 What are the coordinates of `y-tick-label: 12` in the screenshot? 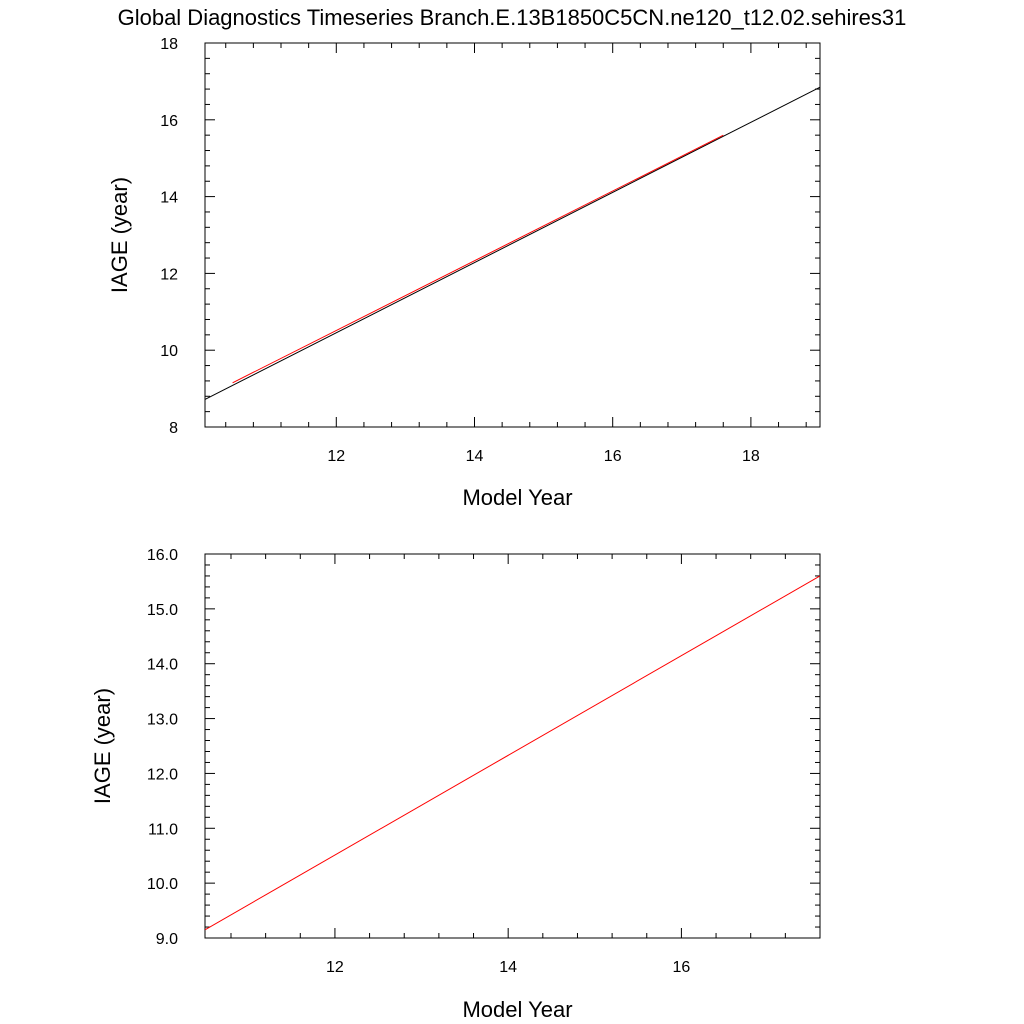 It's located at (169, 274).